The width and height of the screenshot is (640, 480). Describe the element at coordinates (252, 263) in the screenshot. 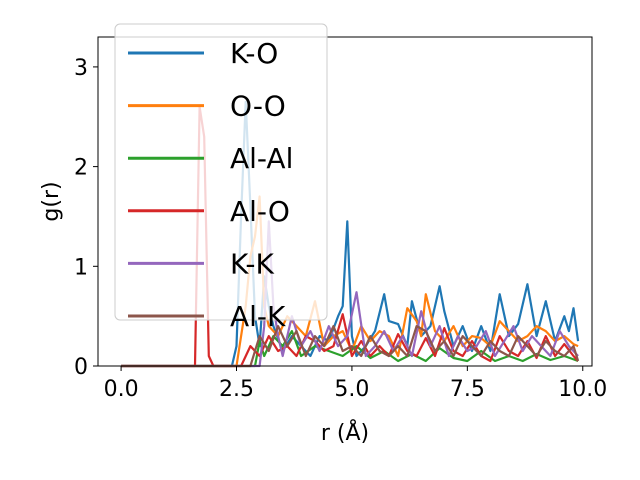

I see `legend-label-k-k: K-K` at that location.